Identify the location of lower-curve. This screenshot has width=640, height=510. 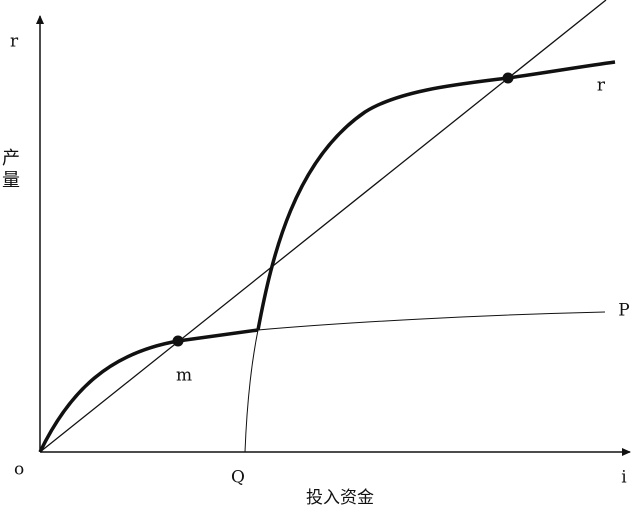
(148, 390).